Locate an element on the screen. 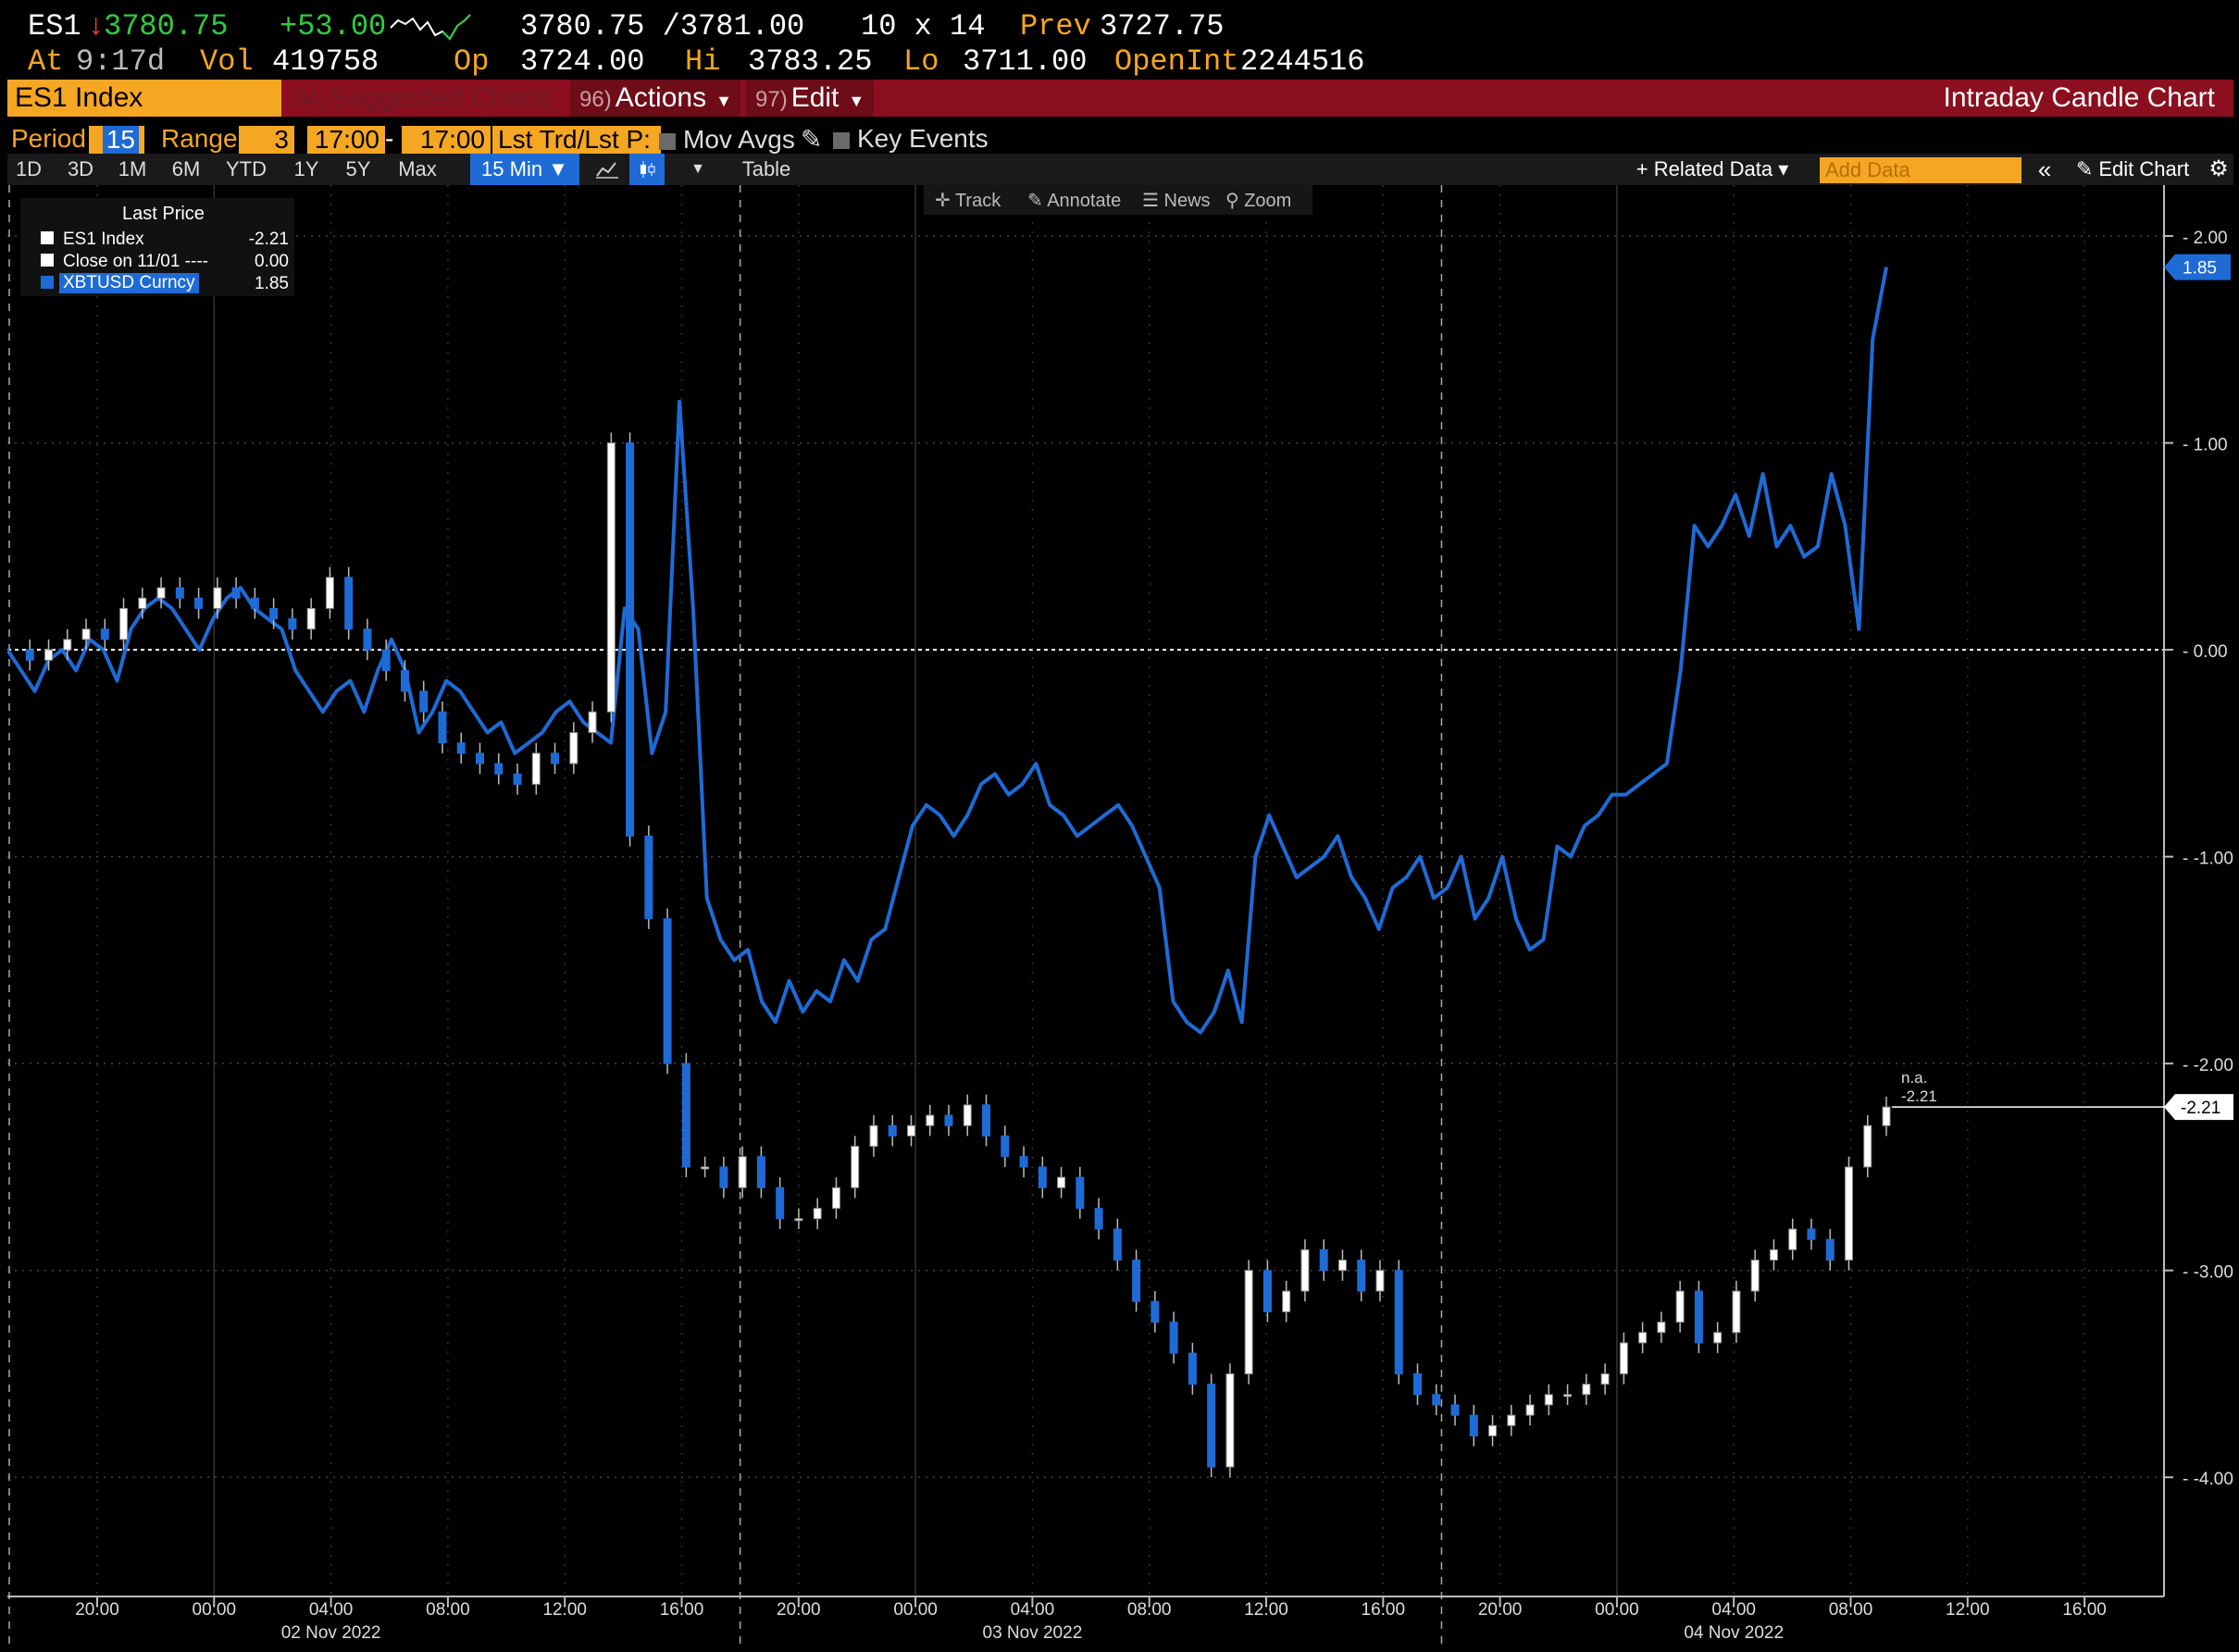 The height and width of the screenshot is (1652, 2239). range-max-button: Max is located at coordinates (417, 169).